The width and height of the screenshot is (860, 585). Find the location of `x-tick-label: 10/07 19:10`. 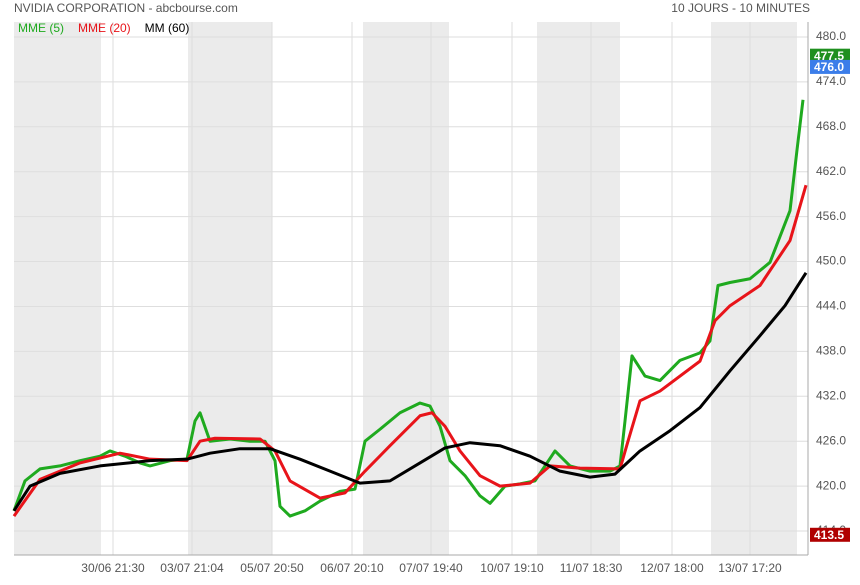

x-tick-label: 10/07 19:10 is located at coordinates (512, 568).